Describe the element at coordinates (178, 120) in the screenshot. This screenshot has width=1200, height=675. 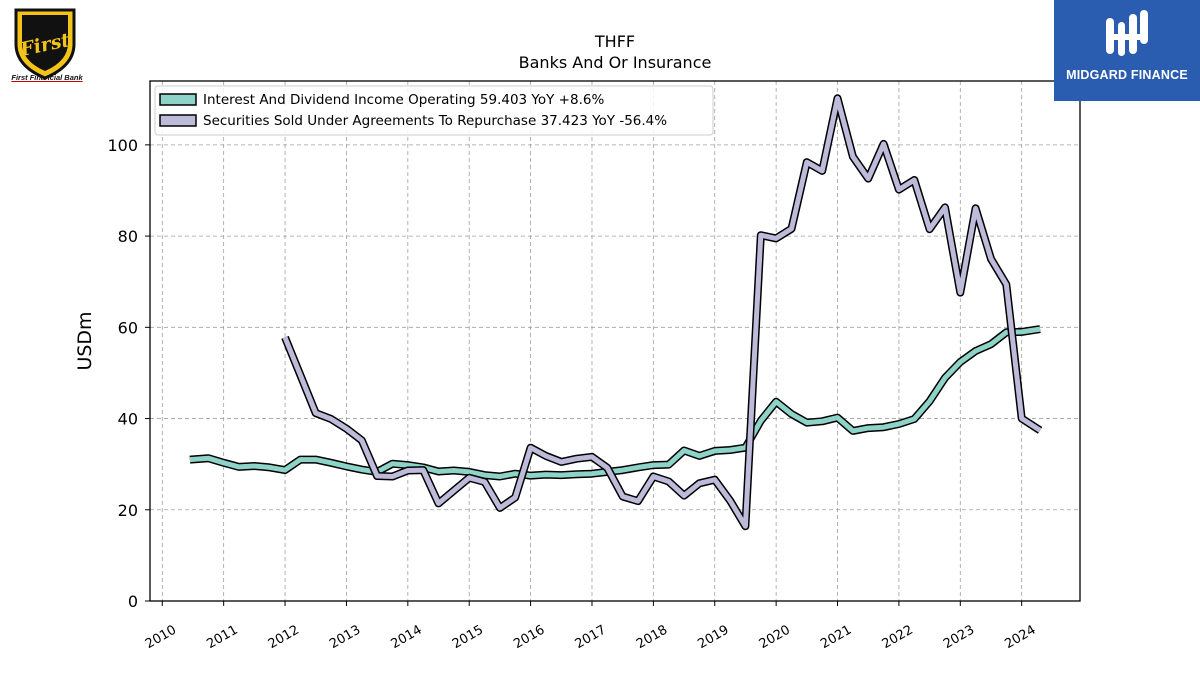
I see `legend-swatch-securities` at that location.